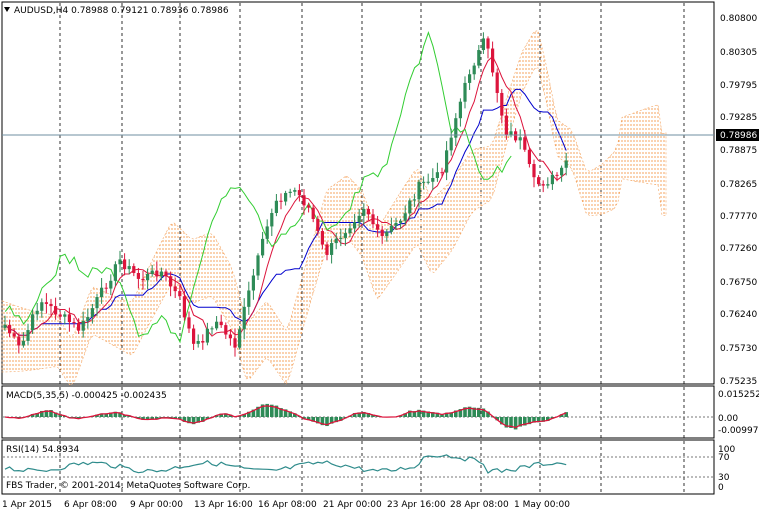 Image resolution: width=759 pixels, height=511 pixels. What do you see at coordinates (738, 86) in the screenshot?
I see `price-tick: 0.79795` at bounding box center [738, 86].